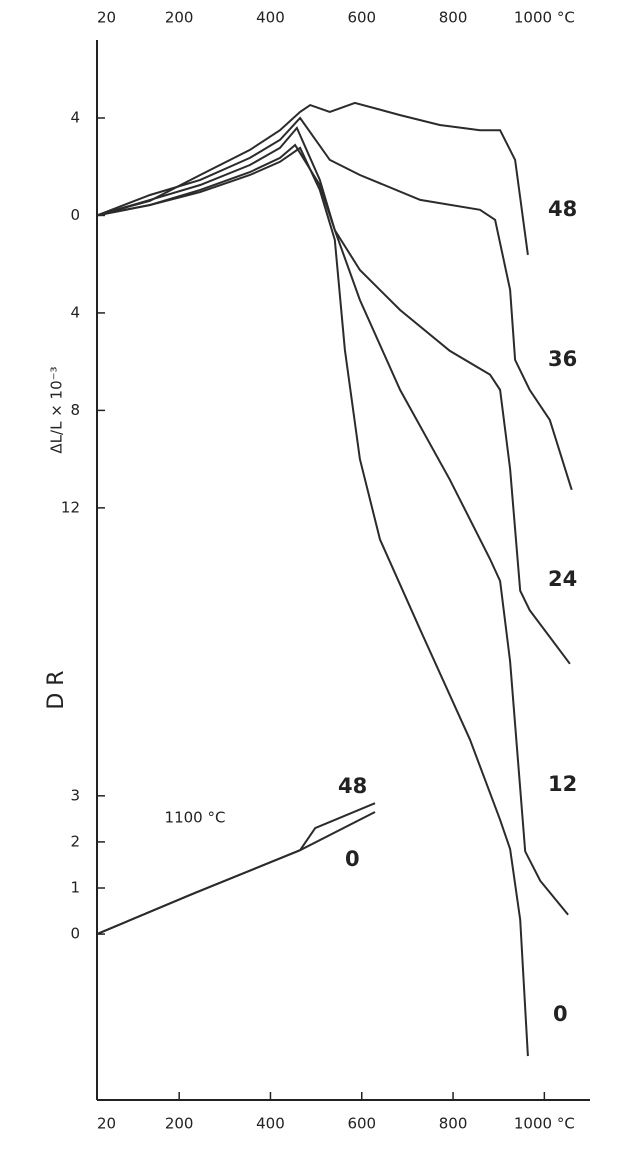 This screenshot has height=1149, width=630. I want to click on x-tick-label: 1000 °C, so click(544, 1124).